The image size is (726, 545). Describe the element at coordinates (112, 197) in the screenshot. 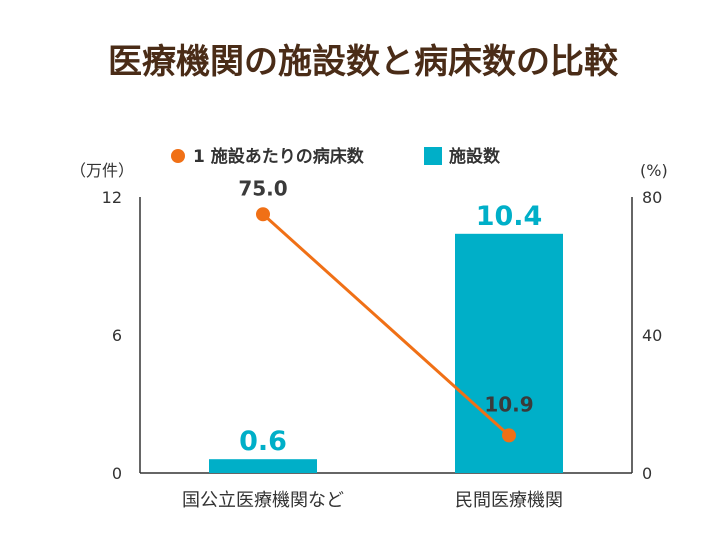

I see `left-tick-label: 12` at that location.